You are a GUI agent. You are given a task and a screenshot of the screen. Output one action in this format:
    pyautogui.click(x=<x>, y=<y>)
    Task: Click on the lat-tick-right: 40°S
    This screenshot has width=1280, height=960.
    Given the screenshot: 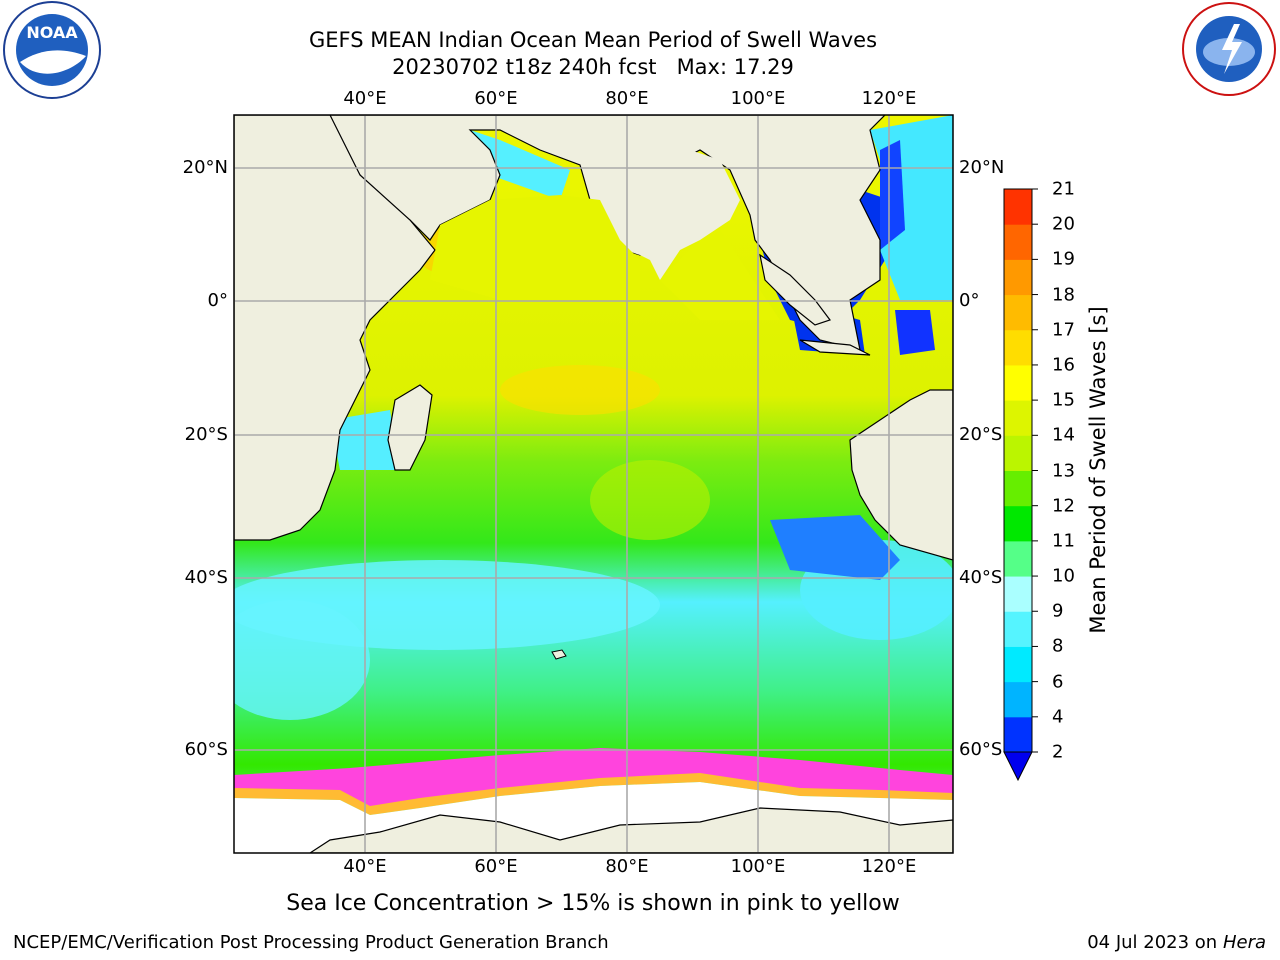 What is the action you would take?
    pyautogui.click(x=981, y=577)
    